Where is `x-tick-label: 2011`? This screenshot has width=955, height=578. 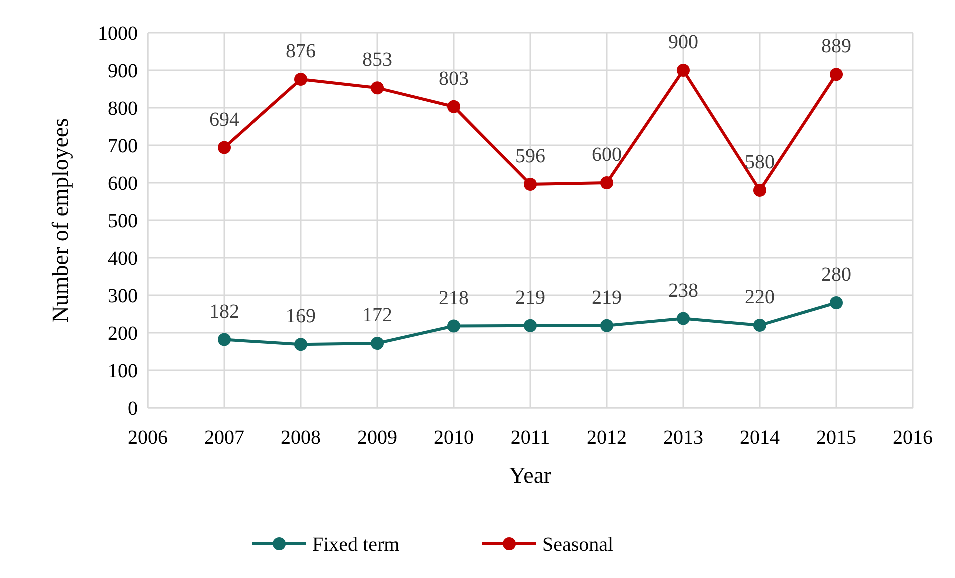
x-tick-label: 2011 is located at coordinates (530, 438).